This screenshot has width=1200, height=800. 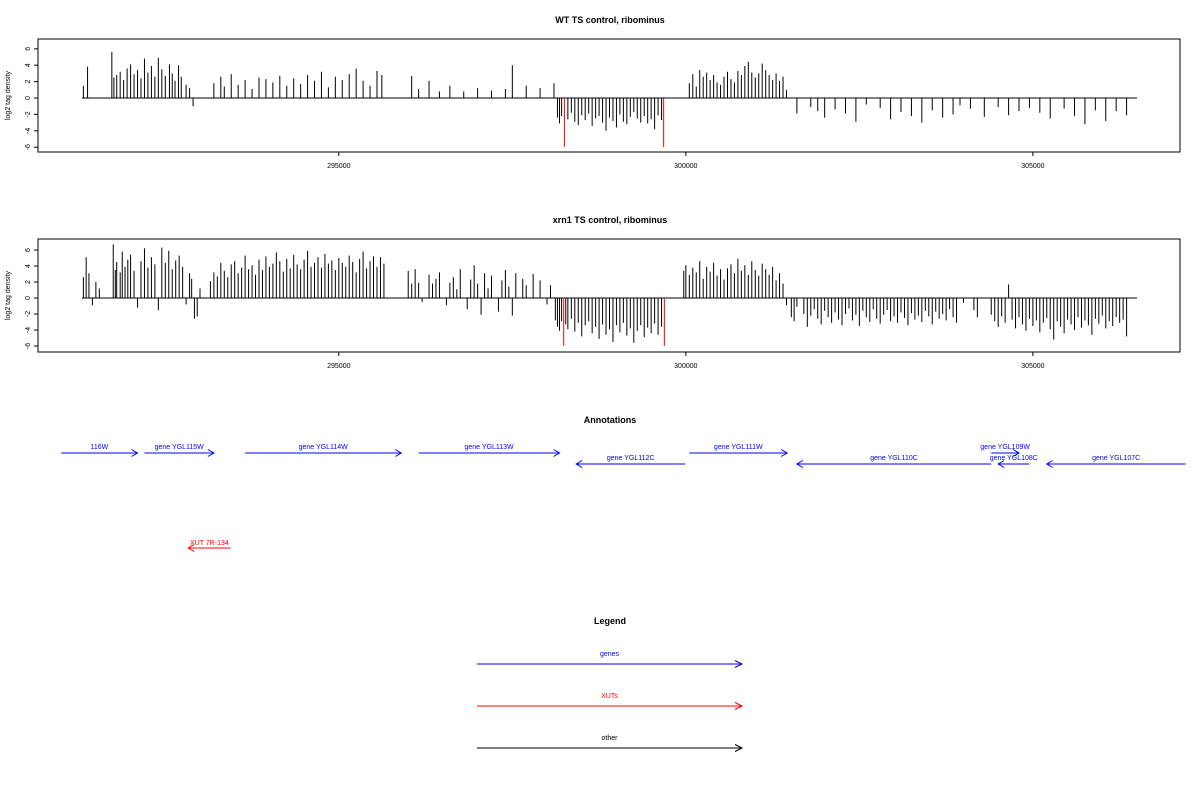 I want to click on legend-items: genes XUTs other, so click(x=610, y=701).